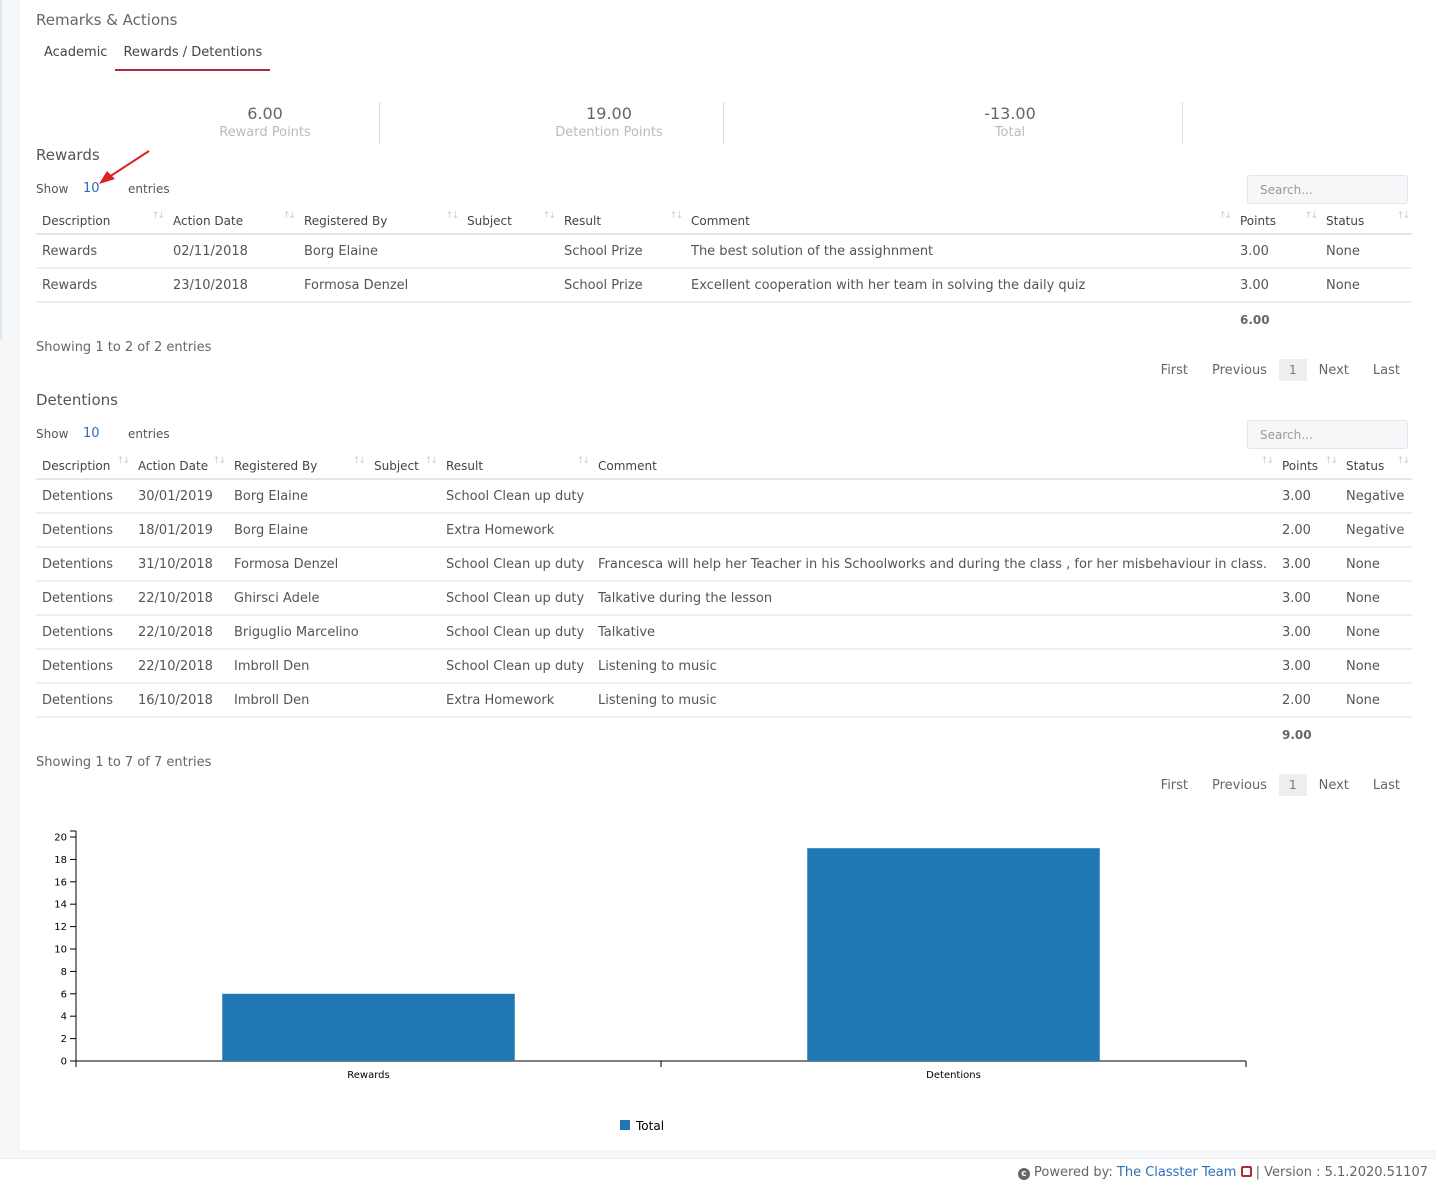 The height and width of the screenshot is (1185, 1436). I want to click on detentions-page-length-select: 10, so click(91, 433).